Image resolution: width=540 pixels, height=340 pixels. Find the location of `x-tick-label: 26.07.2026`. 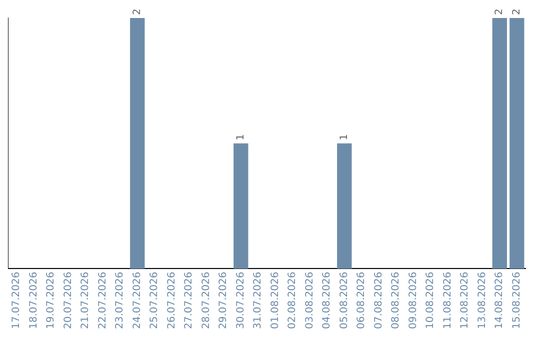

x-tick-label: 26.07.2026 is located at coordinates (172, 301).